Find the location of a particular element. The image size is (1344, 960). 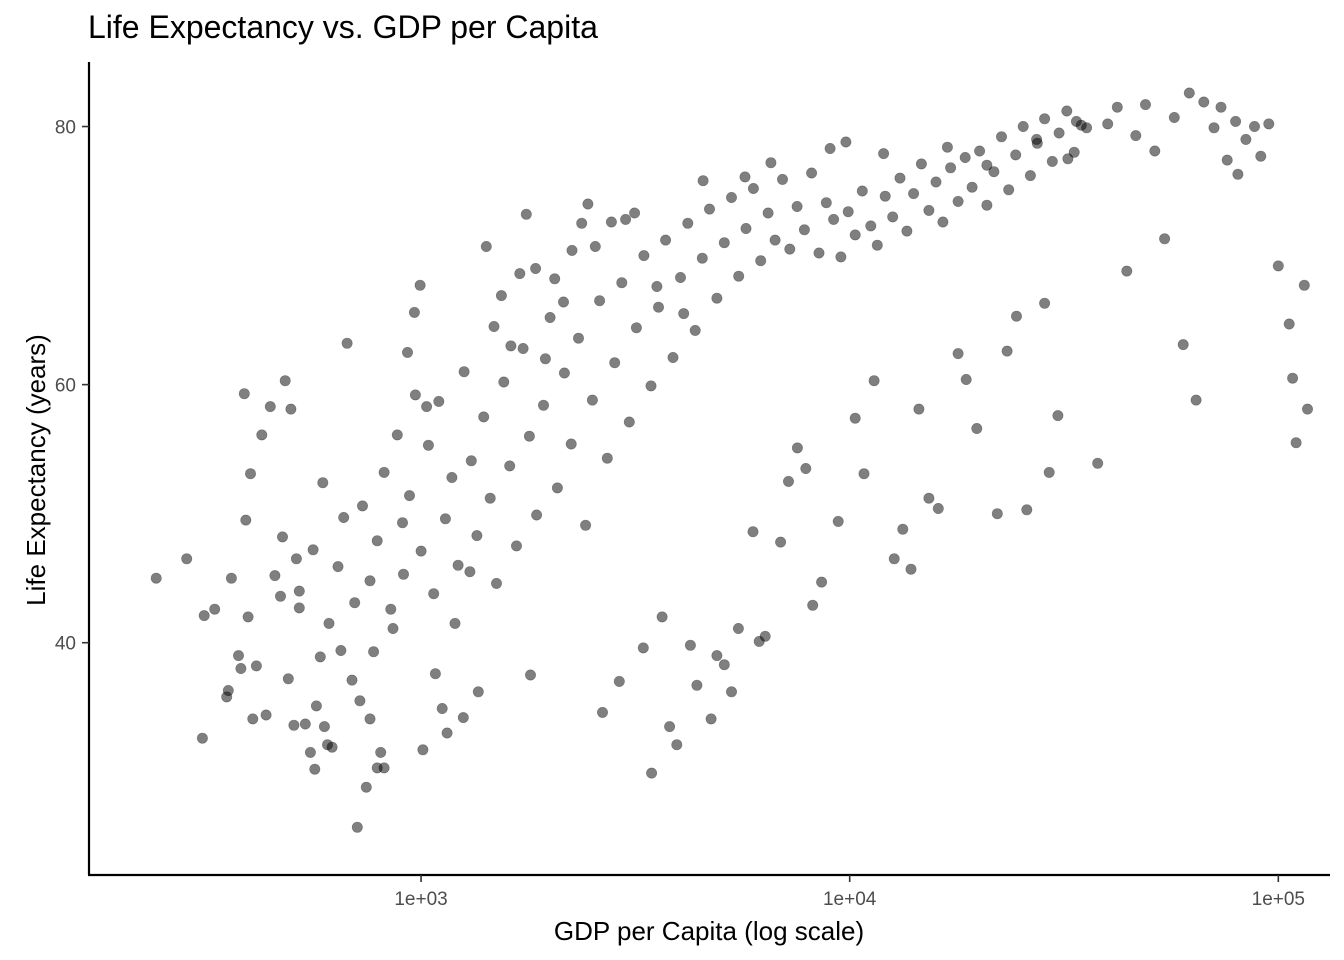

x-tick-label: 1e+05 is located at coordinates (1278, 899).